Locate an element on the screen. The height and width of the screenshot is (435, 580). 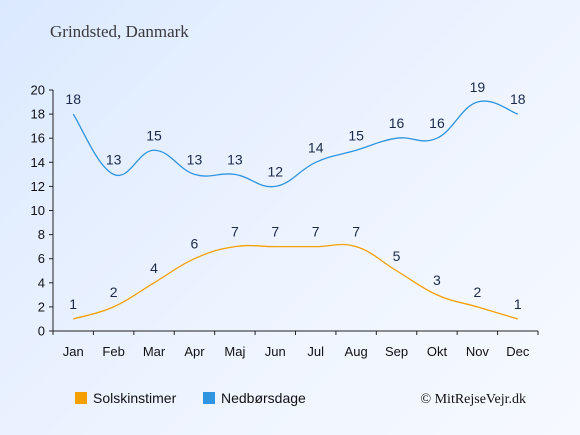
data-label-solskinstimer: 4 is located at coordinates (154, 268).